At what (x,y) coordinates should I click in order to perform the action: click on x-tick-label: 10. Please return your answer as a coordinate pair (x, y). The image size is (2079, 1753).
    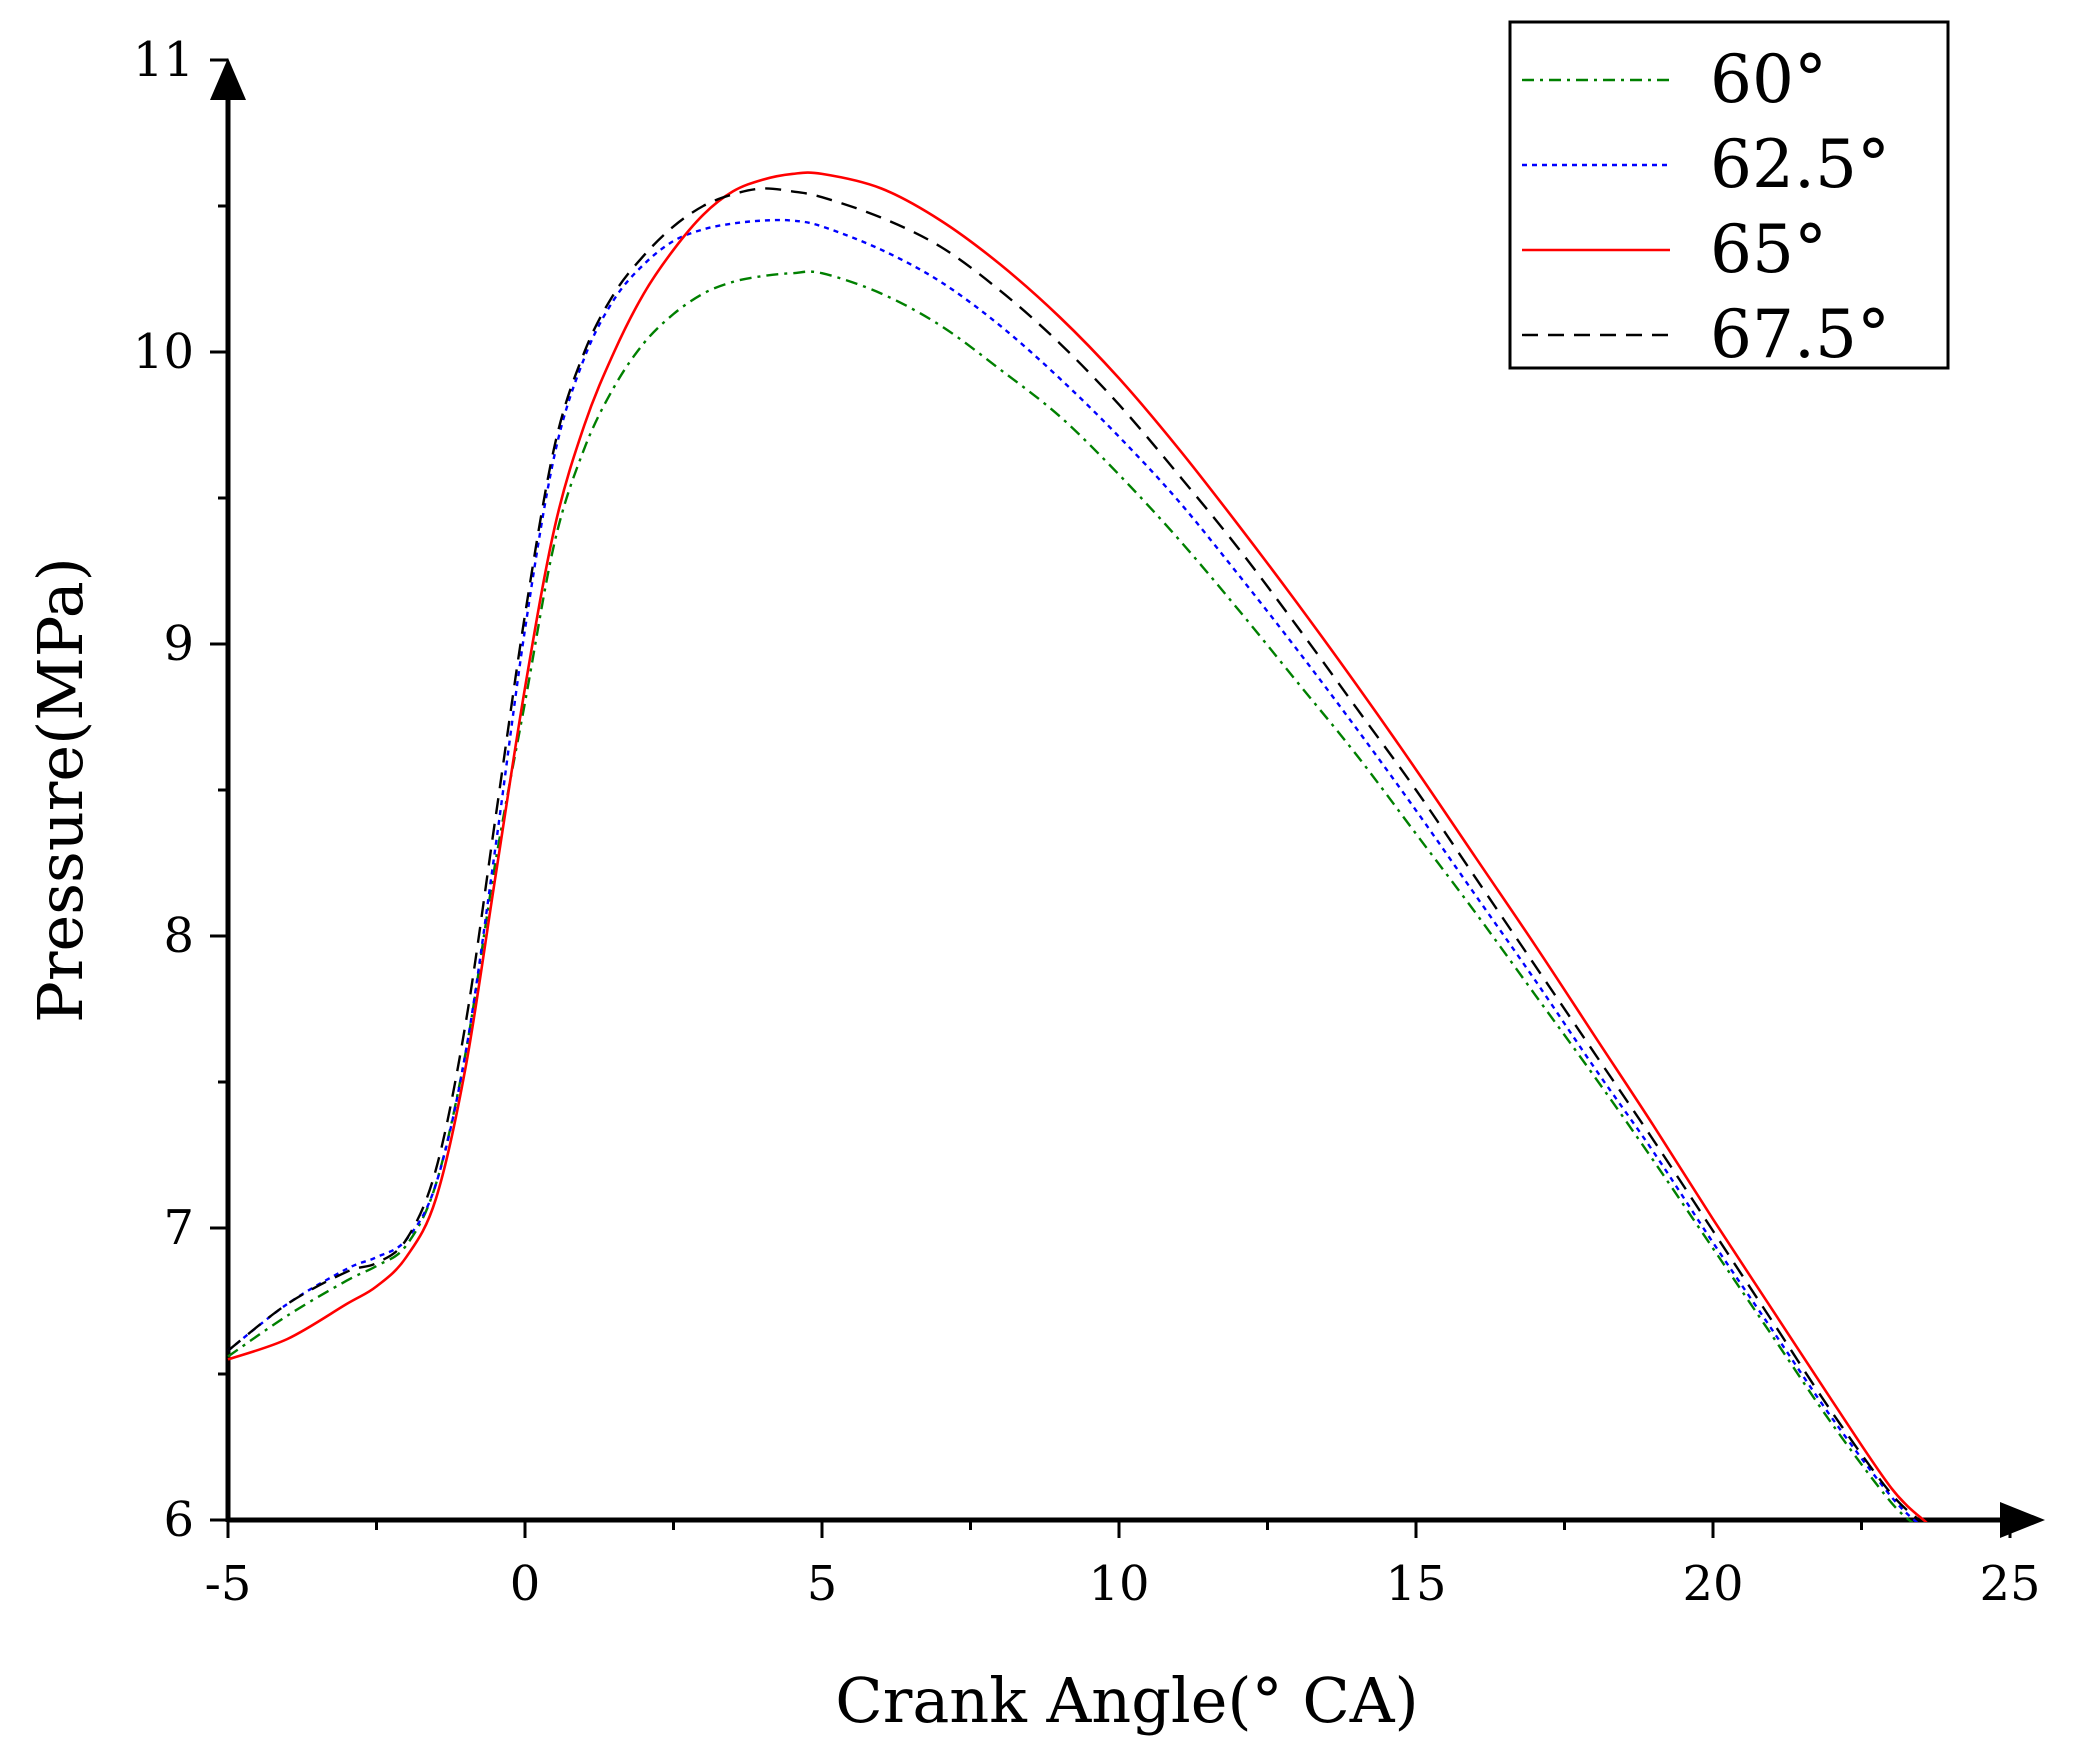
    Looking at the image, I should click on (1118, 1584).